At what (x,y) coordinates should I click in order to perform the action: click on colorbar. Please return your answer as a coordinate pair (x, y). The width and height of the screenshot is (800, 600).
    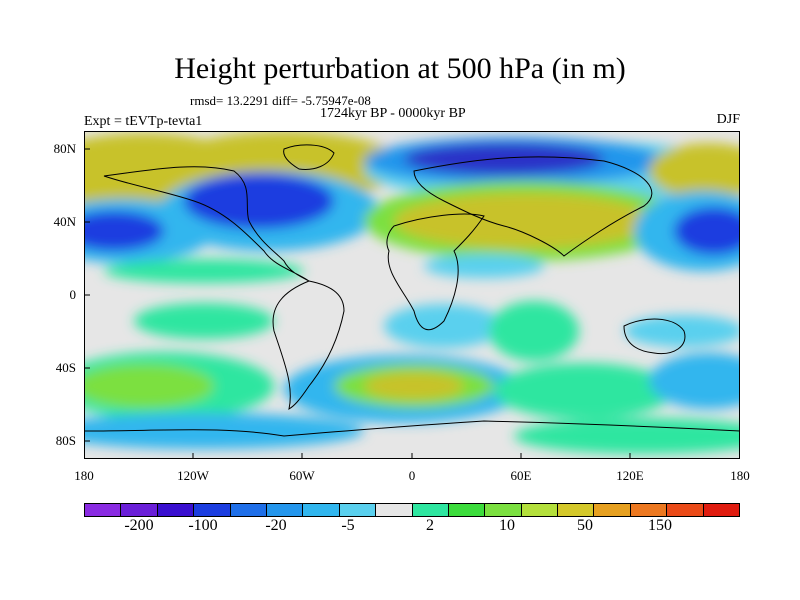
    Looking at the image, I should click on (412, 510).